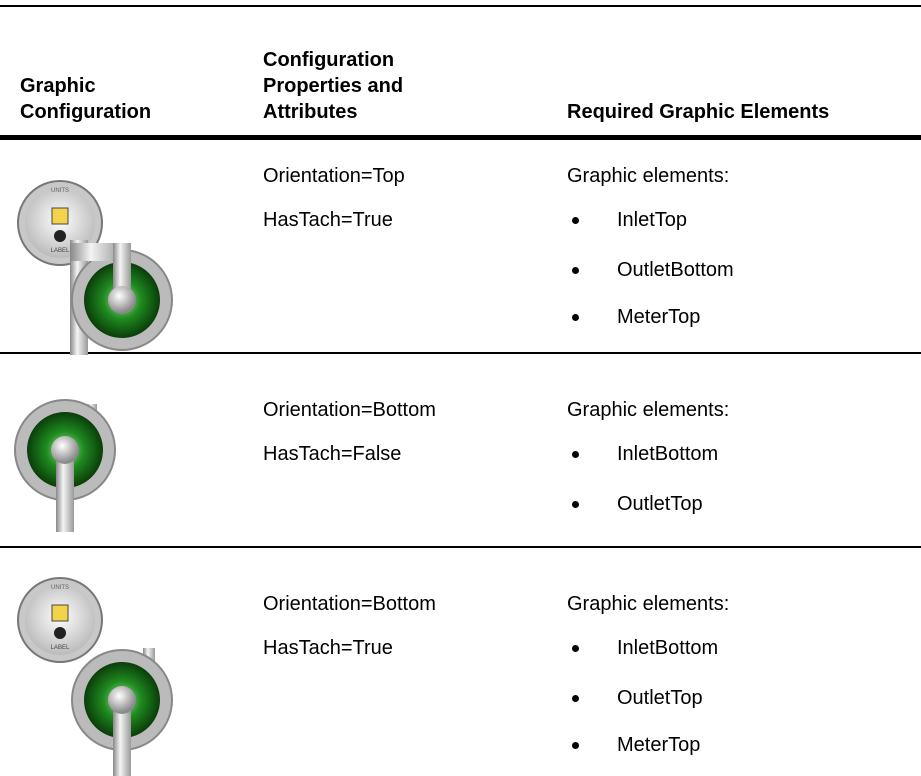  I want to click on top-rule, so click(460, 6).